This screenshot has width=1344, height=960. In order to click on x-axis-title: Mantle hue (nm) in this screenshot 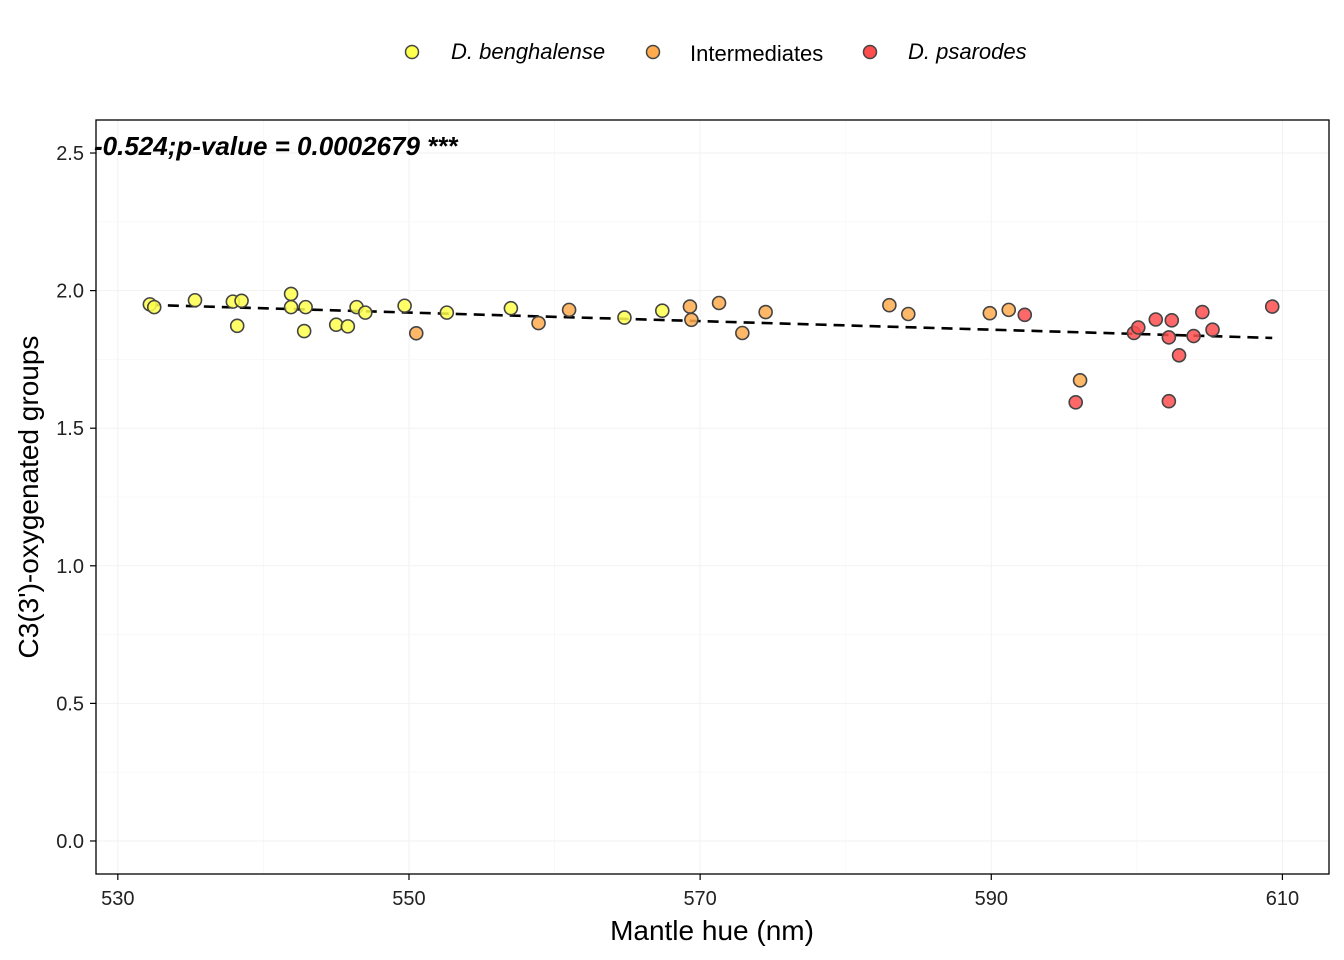, I will do `click(712, 930)`.